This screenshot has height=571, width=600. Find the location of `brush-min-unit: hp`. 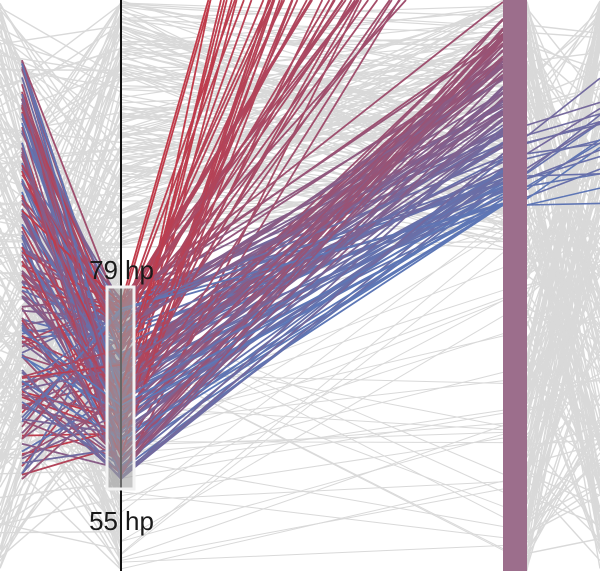

brush-min-unit: hp is located at coordinates (139, 521).